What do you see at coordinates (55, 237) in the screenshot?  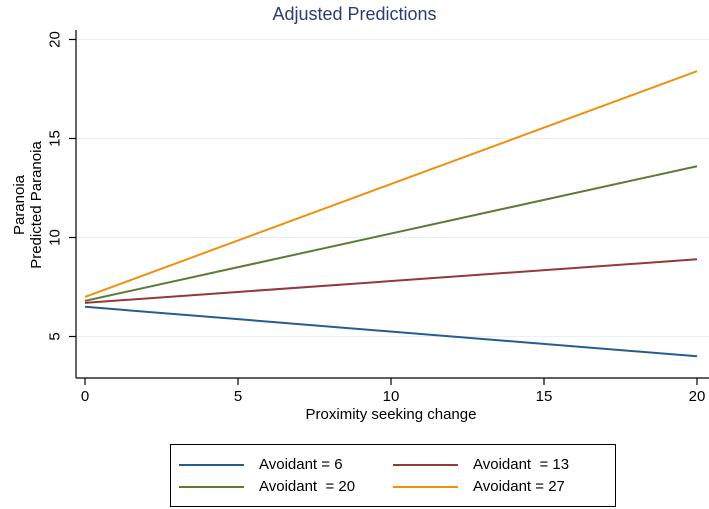 I see `y-tick-label-10: 10` at bounding box center [55, 237].